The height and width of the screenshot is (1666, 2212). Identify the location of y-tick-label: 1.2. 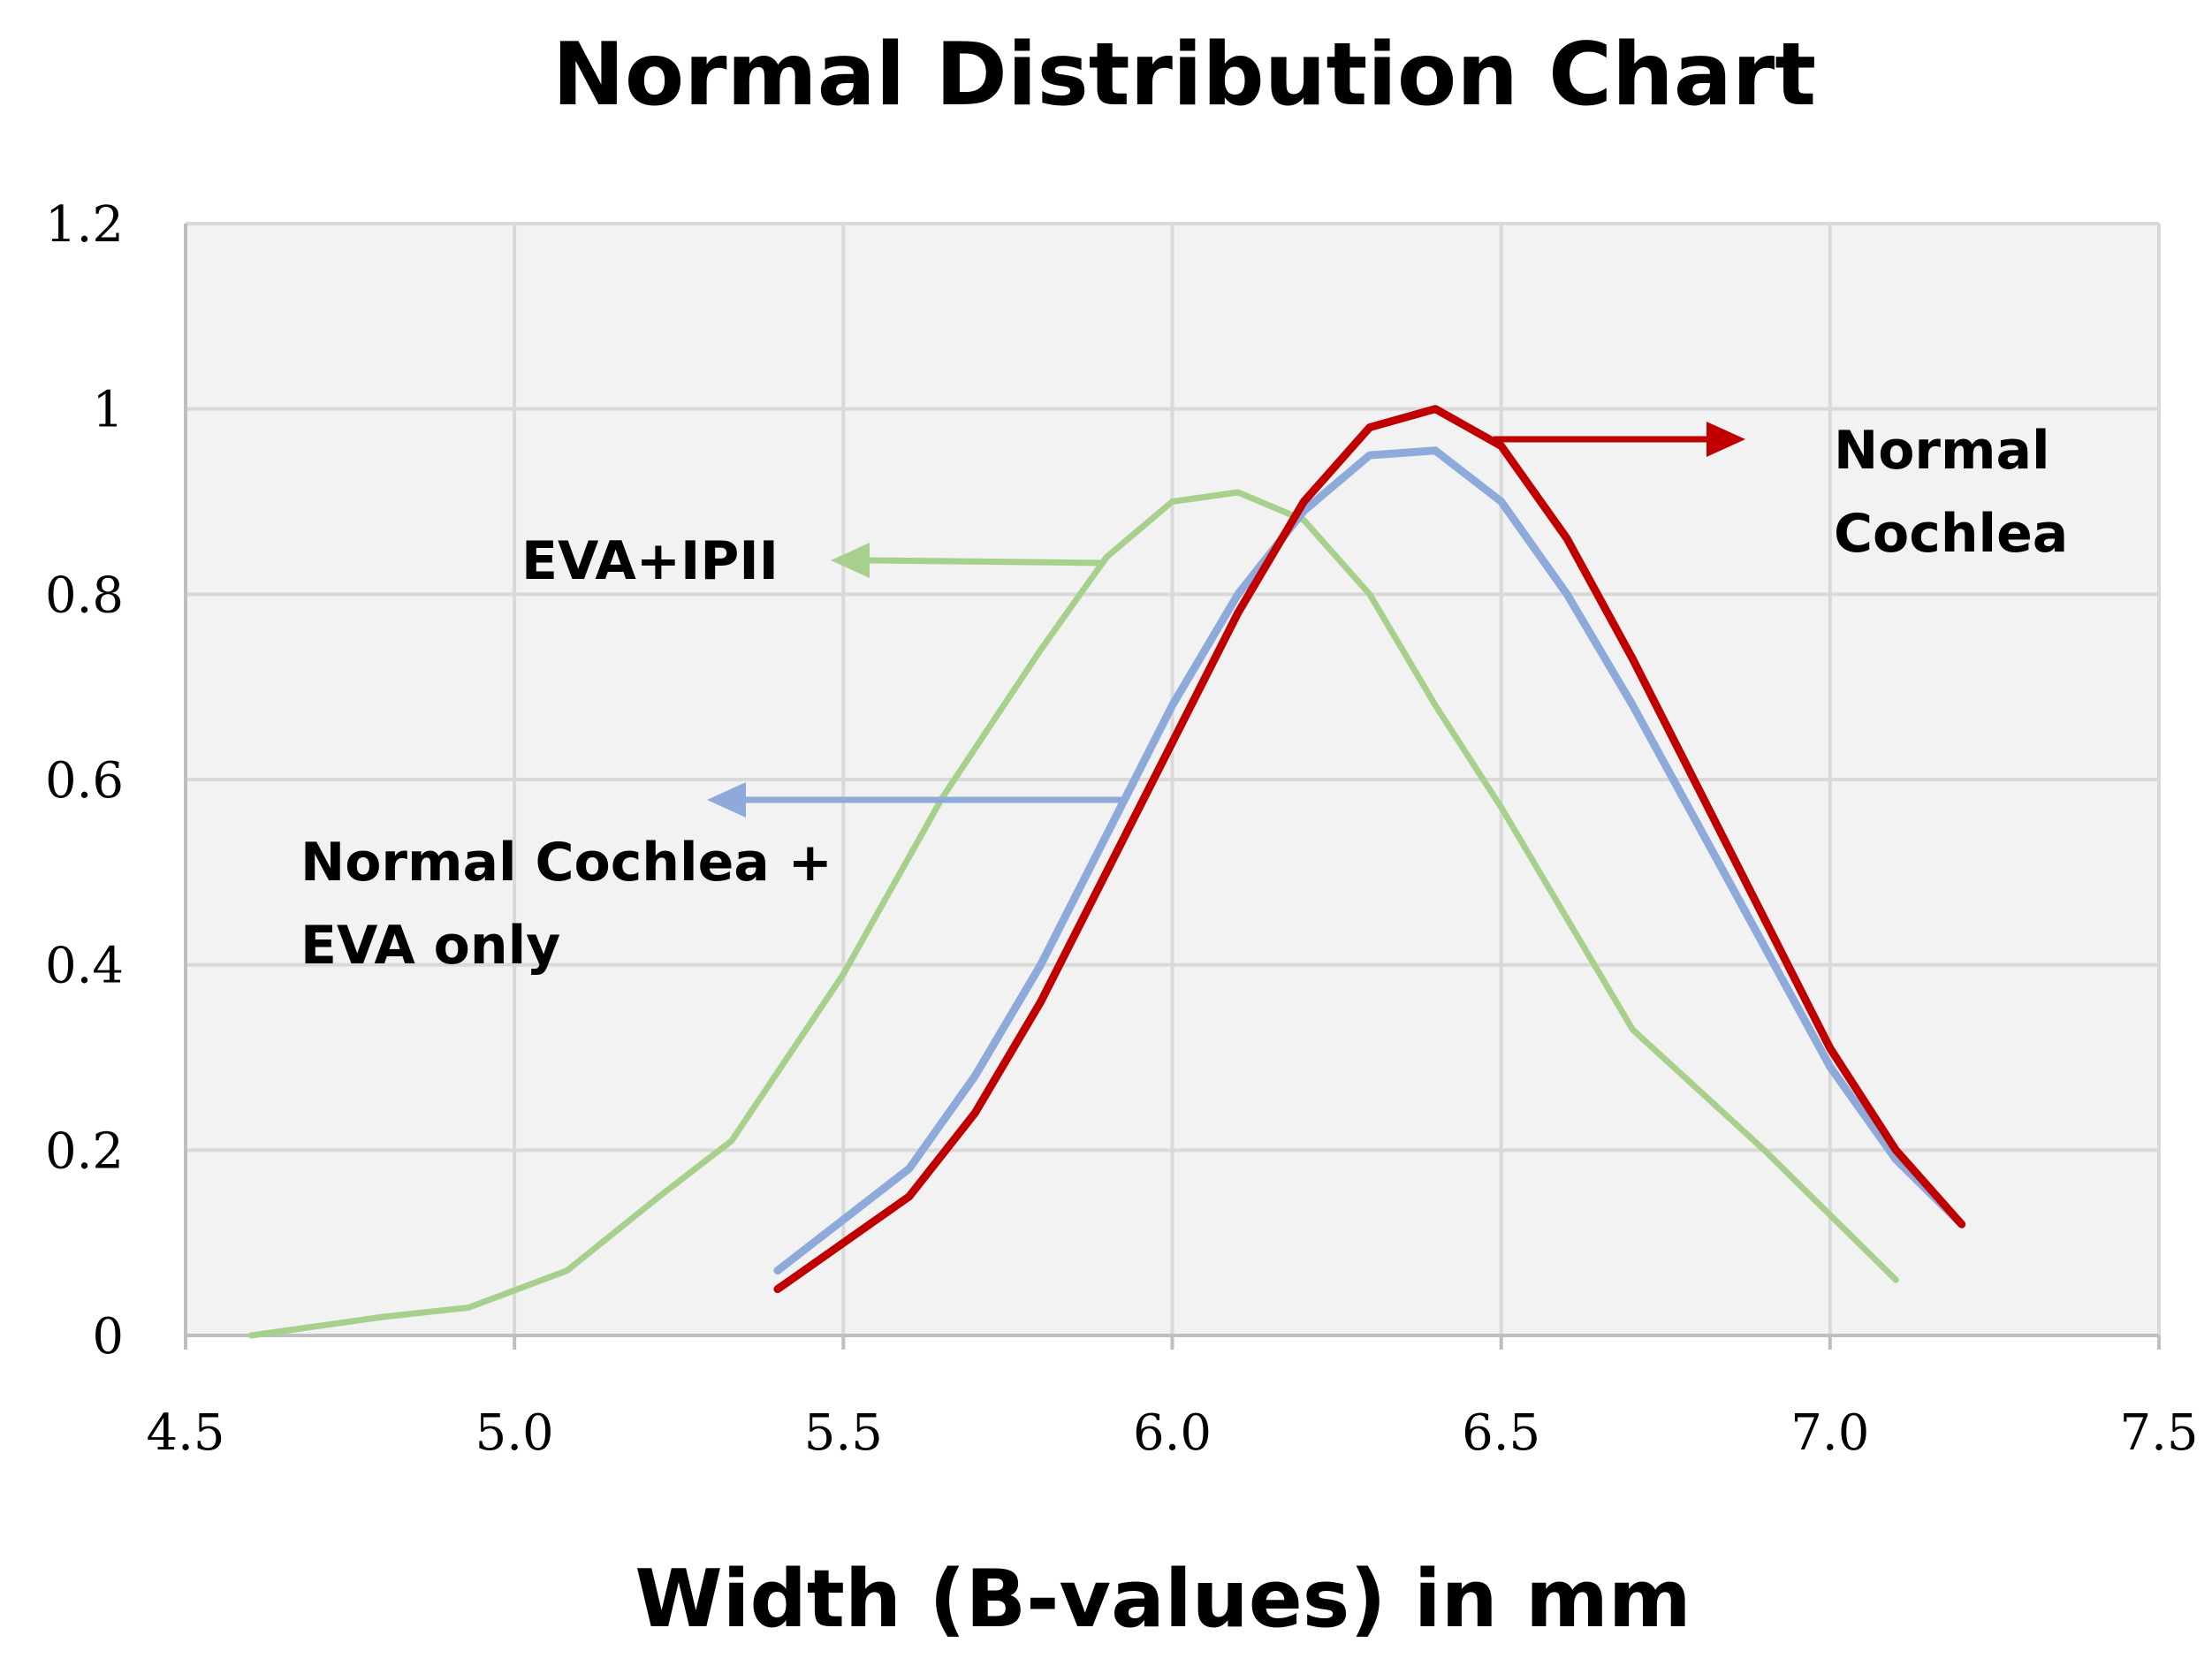
(84, 225).